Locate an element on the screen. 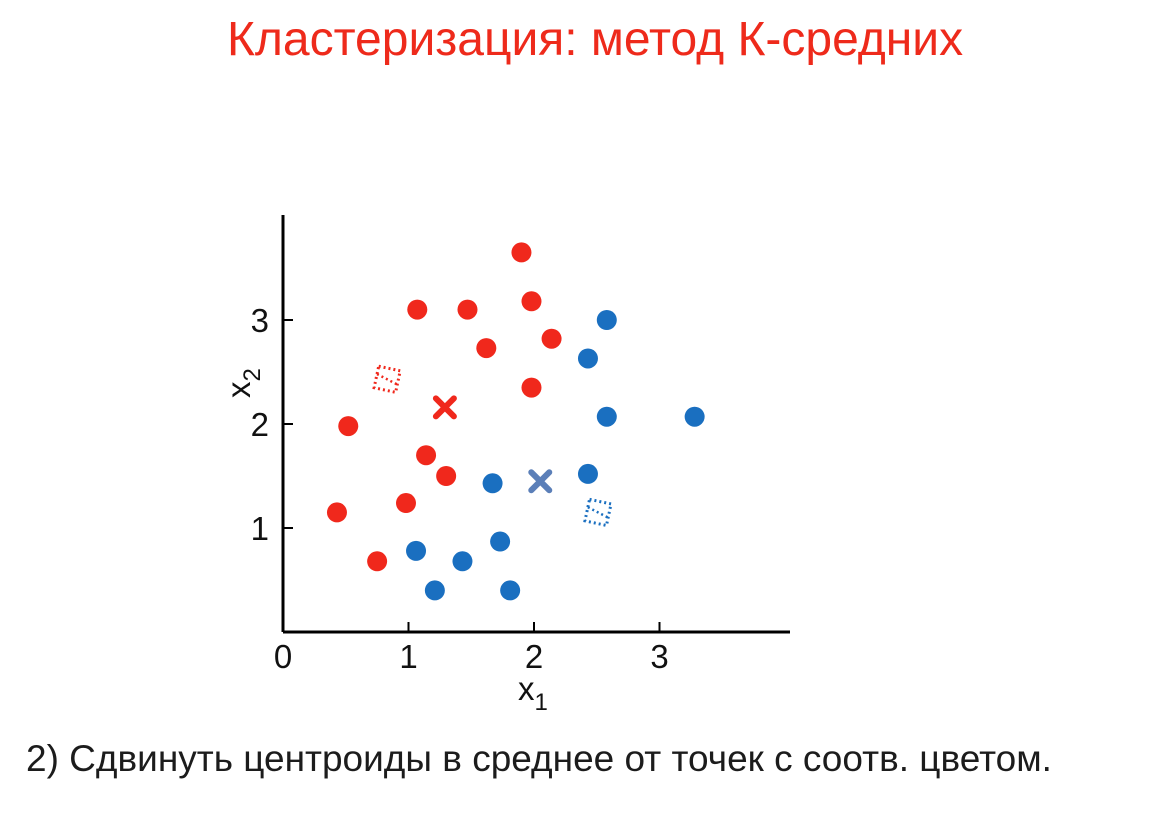  slide-title: Кластеризация: метод К-средних is located at coordinates (595, 39).